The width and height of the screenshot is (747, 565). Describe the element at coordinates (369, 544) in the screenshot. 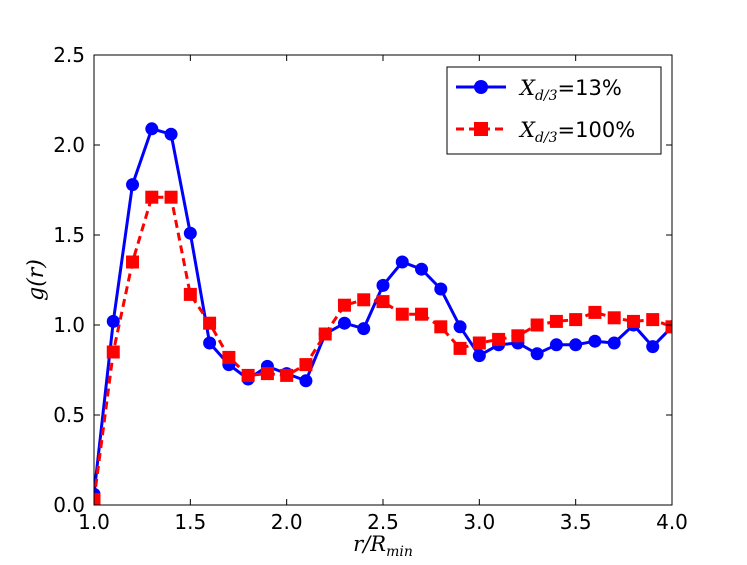

I see `x-axis-label-main: r/R` at that location.